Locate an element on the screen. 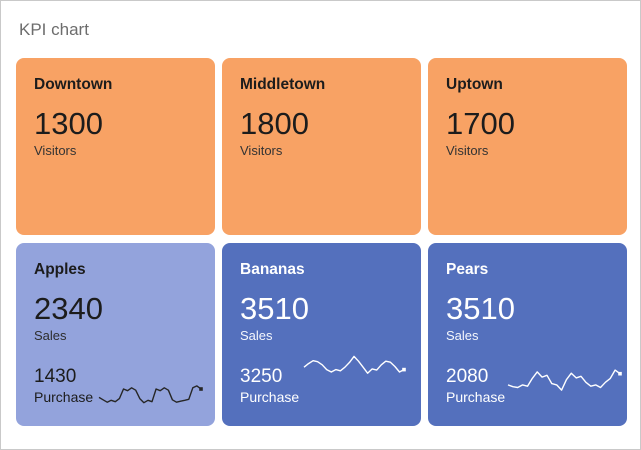 This screenshot has width=641, height=450. purchase-block: 1430 Purchase is located at coordinates (63, 386).